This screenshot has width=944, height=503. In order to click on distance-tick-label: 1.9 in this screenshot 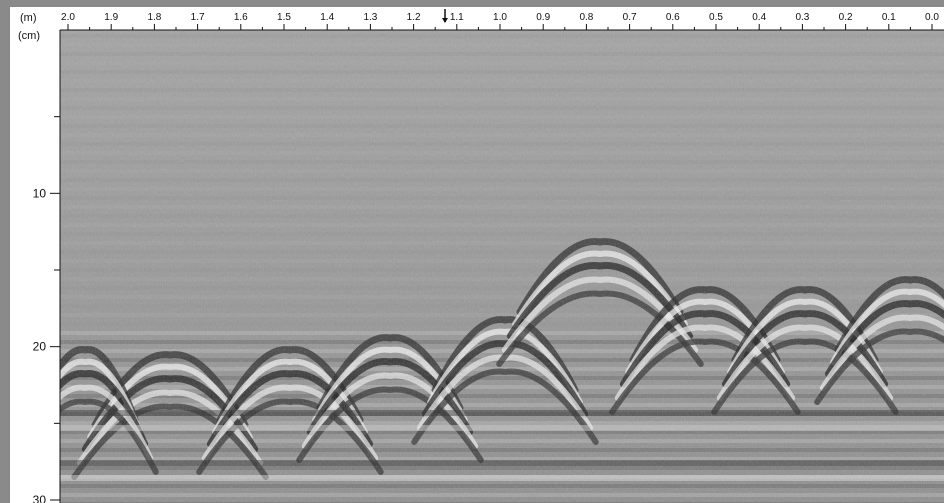, I will do `click(111, 17)`.